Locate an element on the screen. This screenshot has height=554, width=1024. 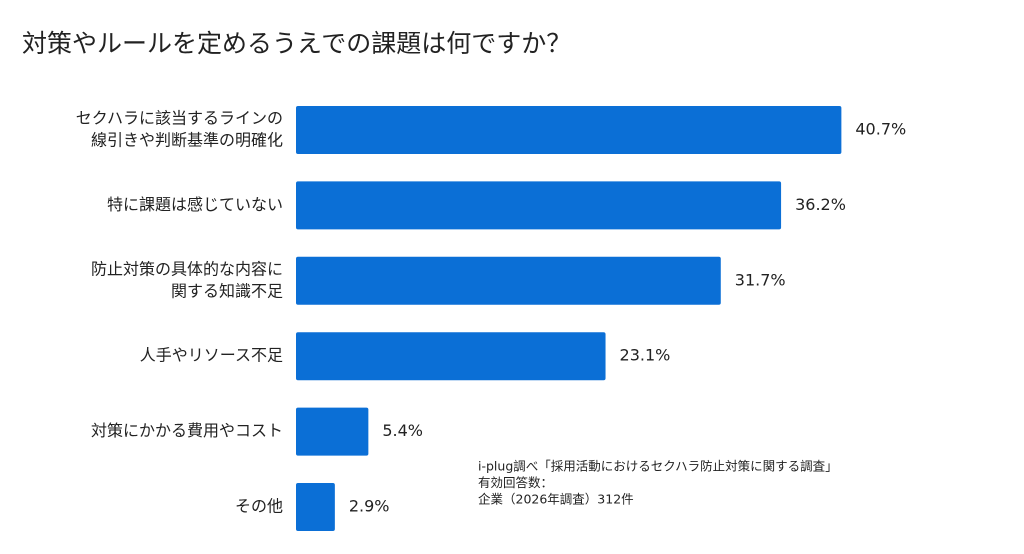
annotation: i-plug調べ「採用活動におけるセクハラ防止対策に関する調査」 is located at coordinates (658, 466).